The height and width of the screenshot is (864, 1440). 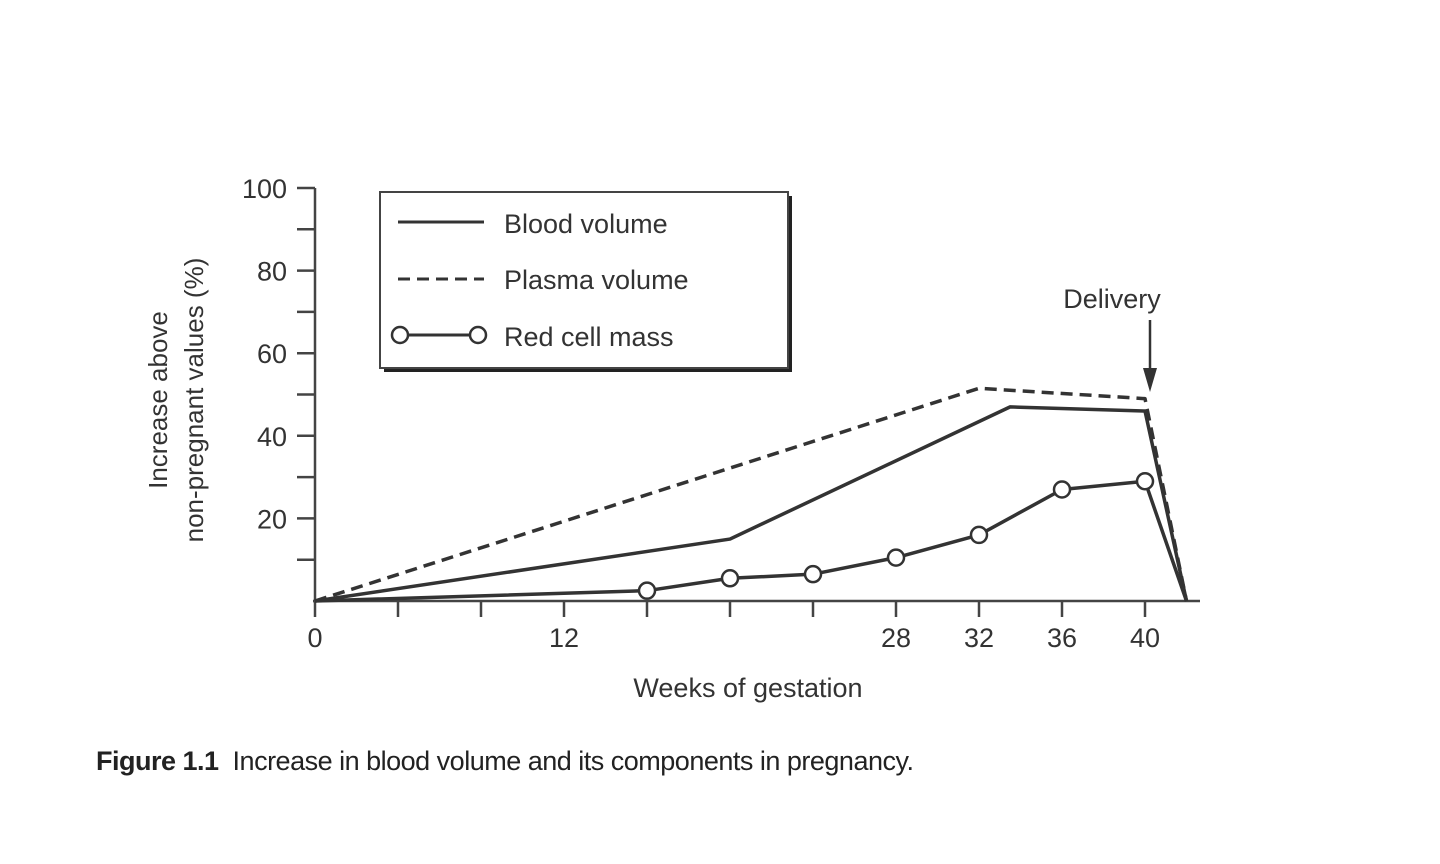 I want to click on y-tick-label: 60, so click(x=272, y=354).